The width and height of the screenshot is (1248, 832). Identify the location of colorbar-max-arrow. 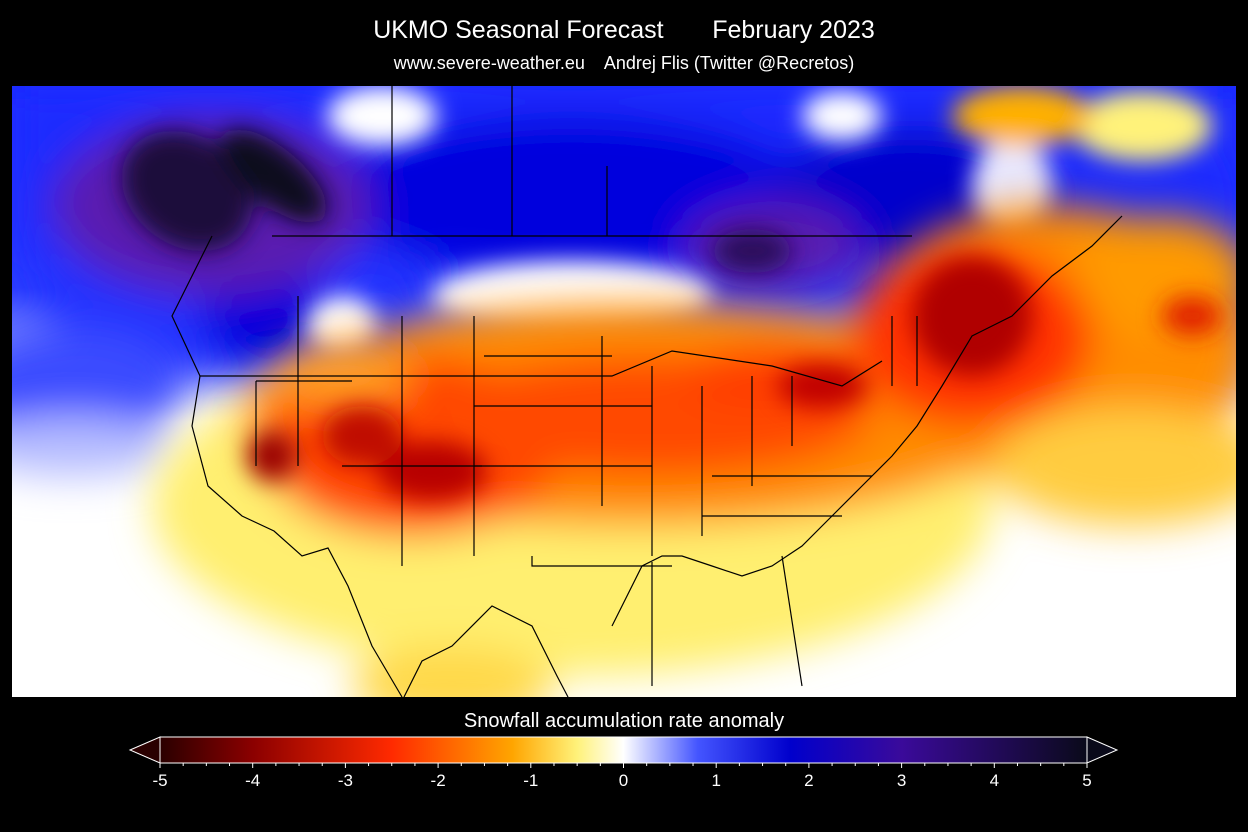
(1102, 750).